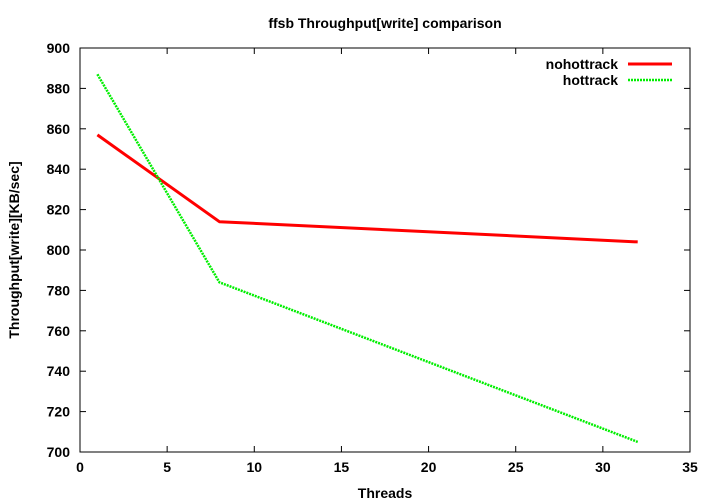 This screenshot has height=504, width=720. I want to click on y-tick-label: 760, so click(59, 331).